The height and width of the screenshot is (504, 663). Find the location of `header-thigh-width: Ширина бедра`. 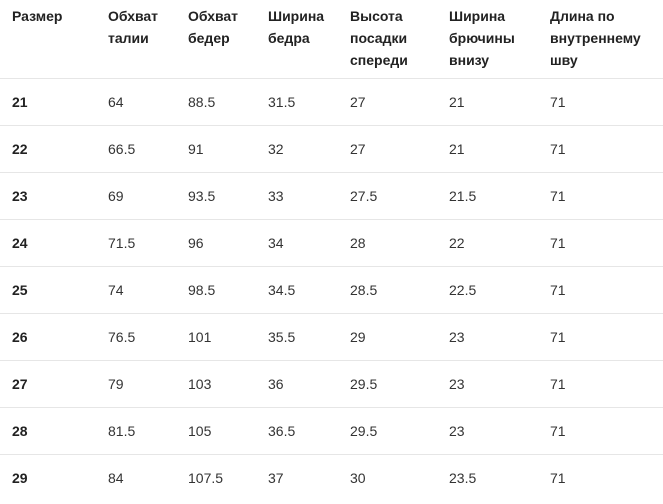

header-thigh-width: Ширина бедра is located at coordinates (296, 27).